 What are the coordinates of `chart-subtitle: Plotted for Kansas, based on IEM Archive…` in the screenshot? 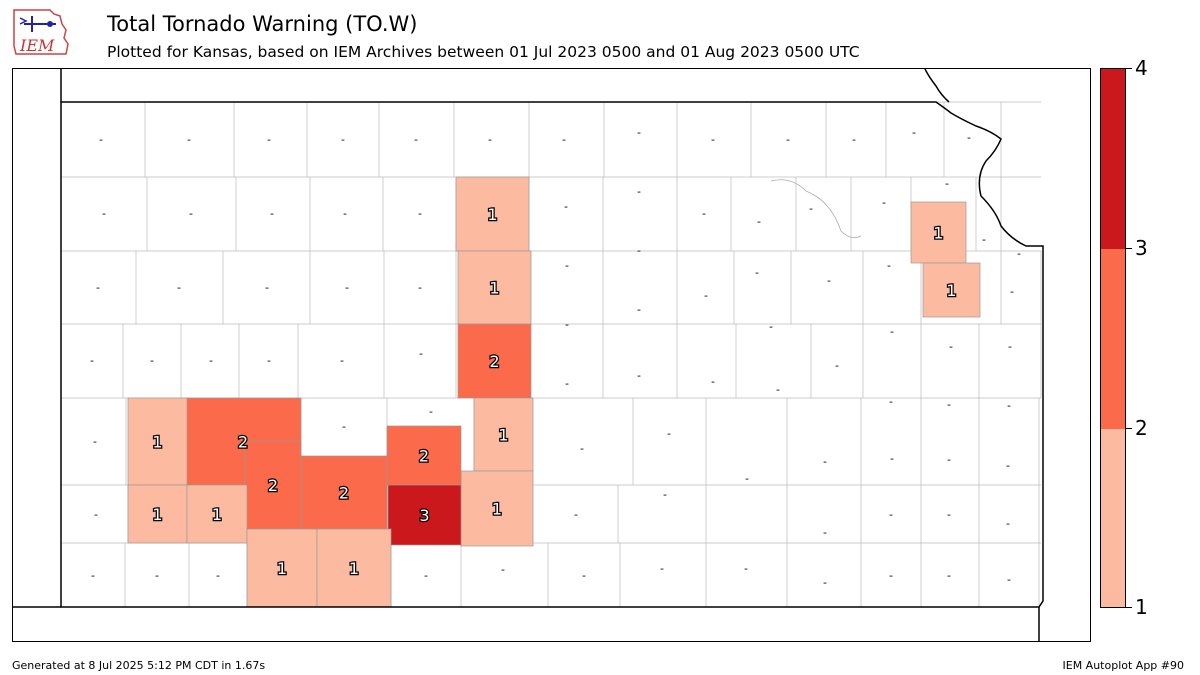 It's located at (483, 52).